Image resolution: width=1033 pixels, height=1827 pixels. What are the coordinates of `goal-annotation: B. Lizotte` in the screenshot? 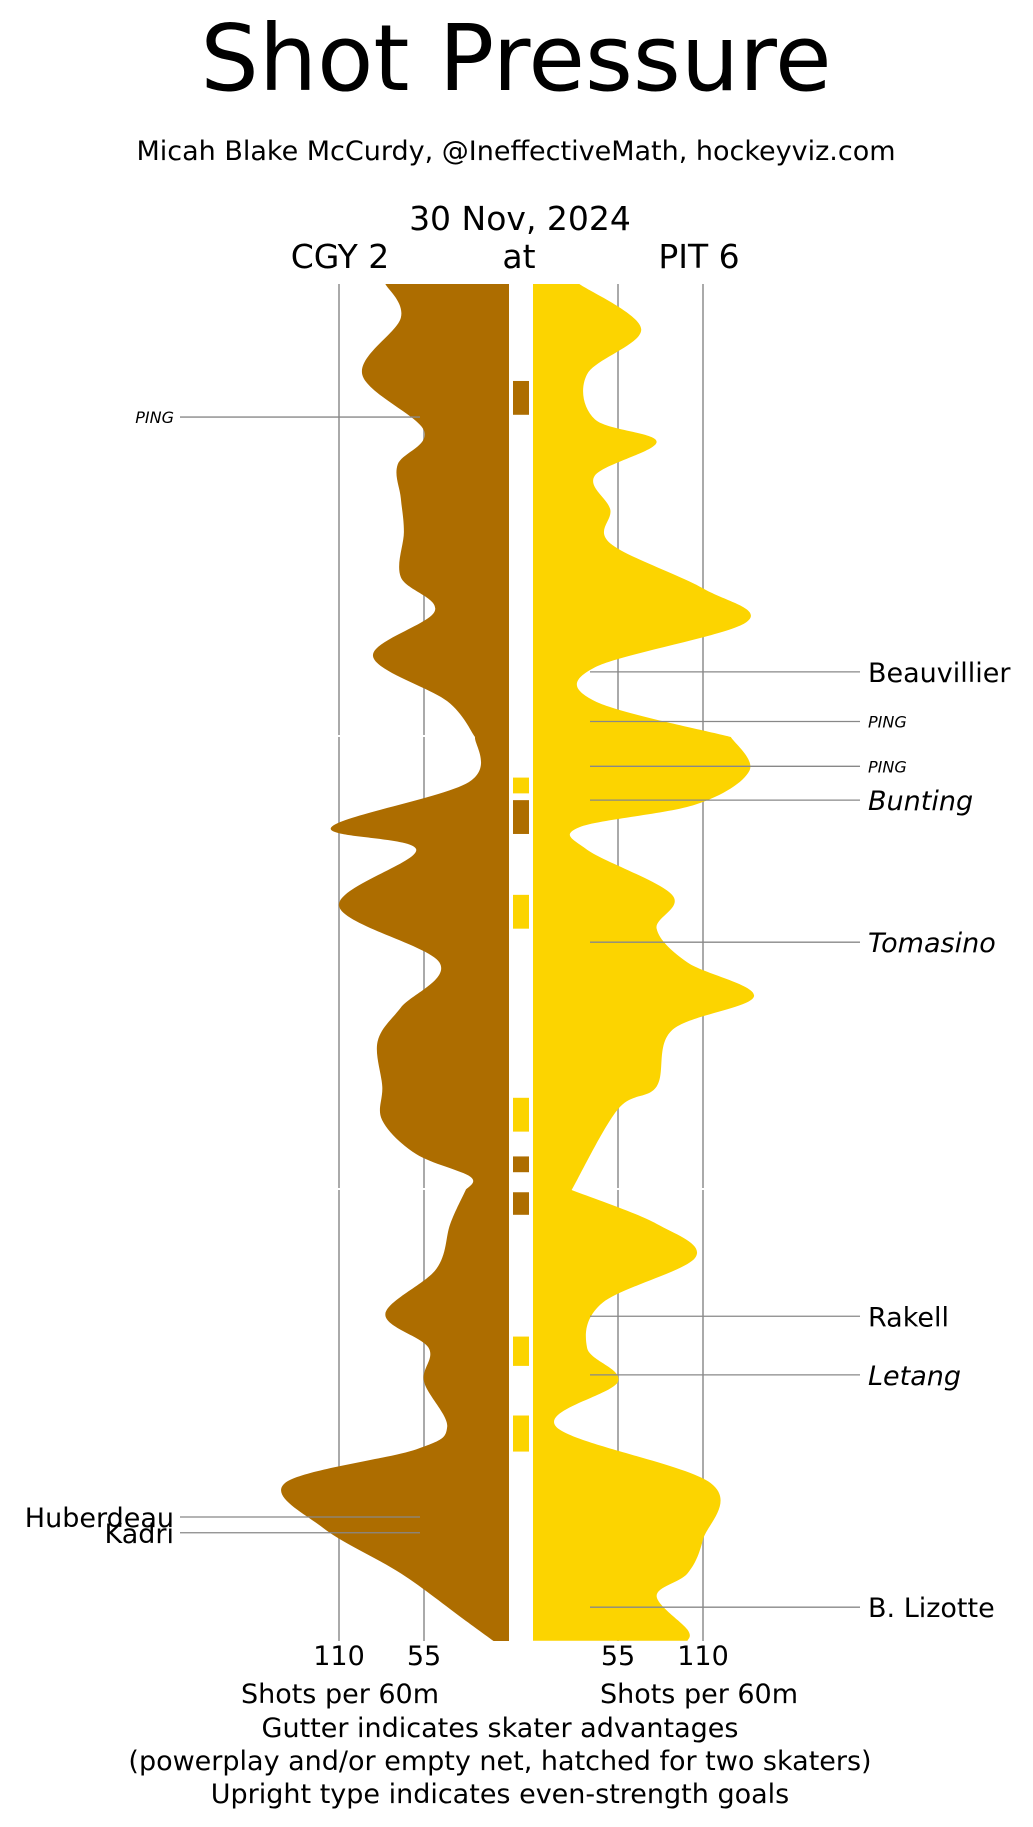 It's located at (931, 1608).